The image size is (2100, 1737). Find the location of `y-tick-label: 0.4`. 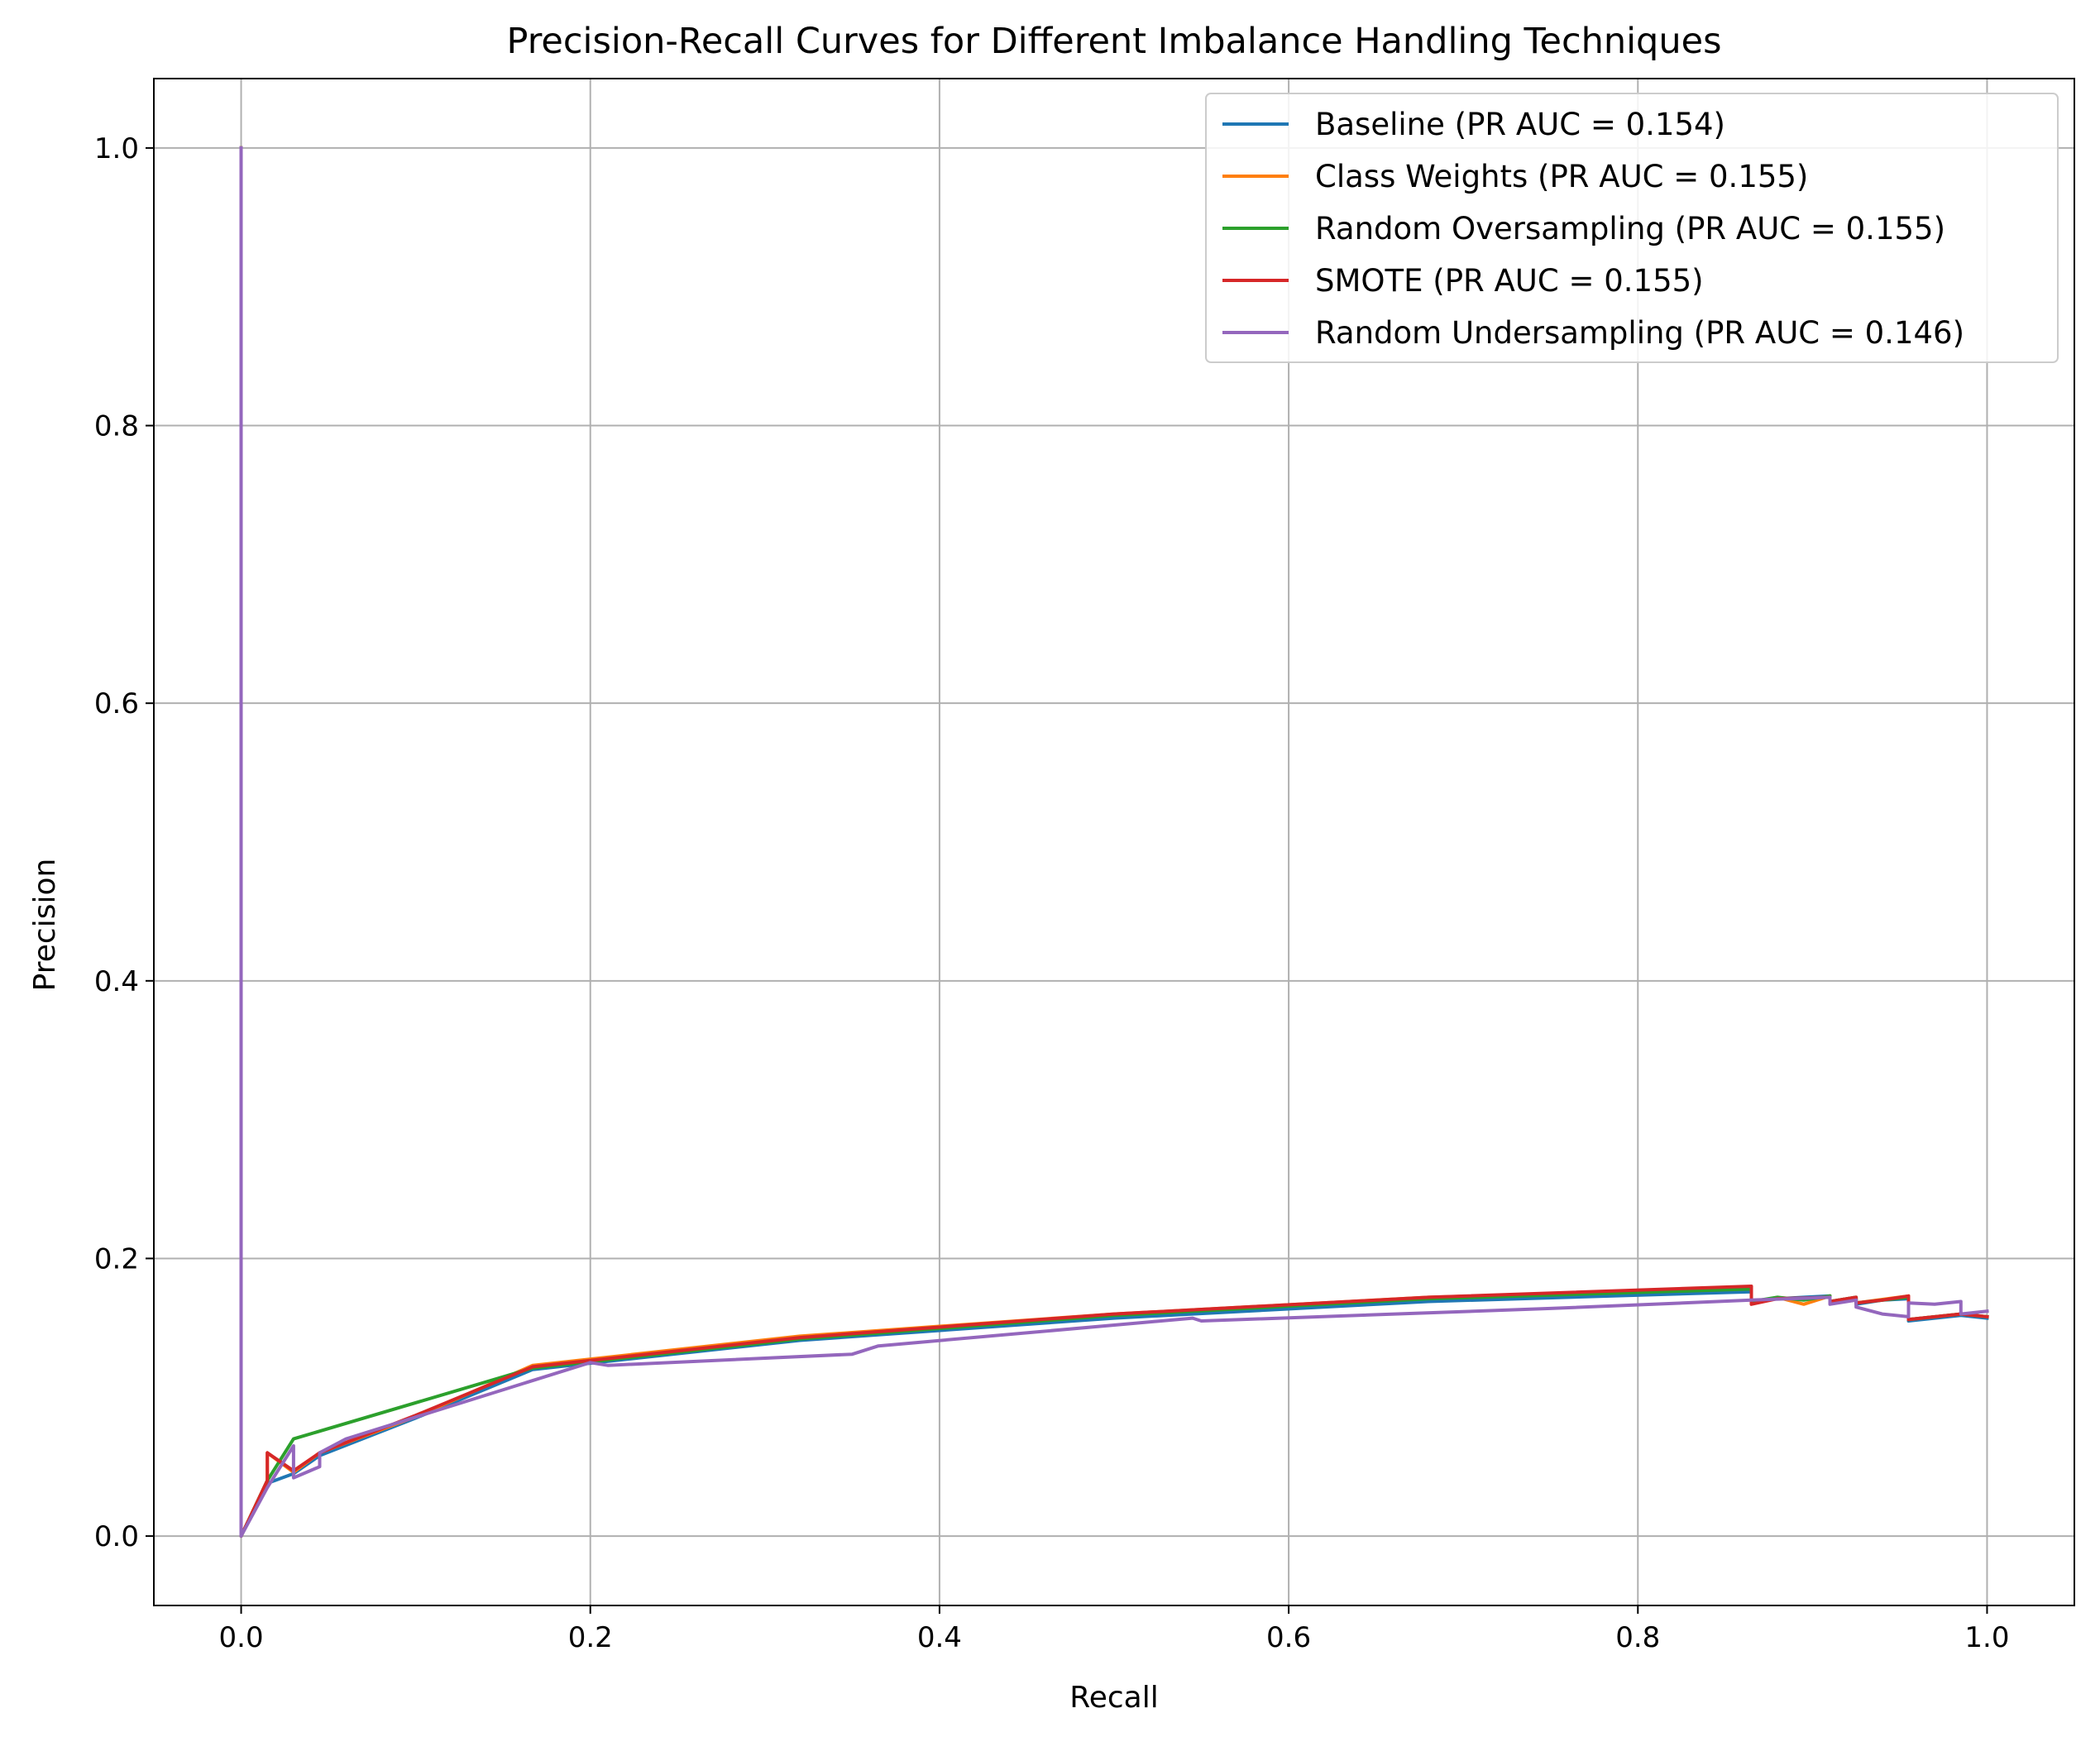

y-tick-label: 0.4 is located at coordinates (117, 981).